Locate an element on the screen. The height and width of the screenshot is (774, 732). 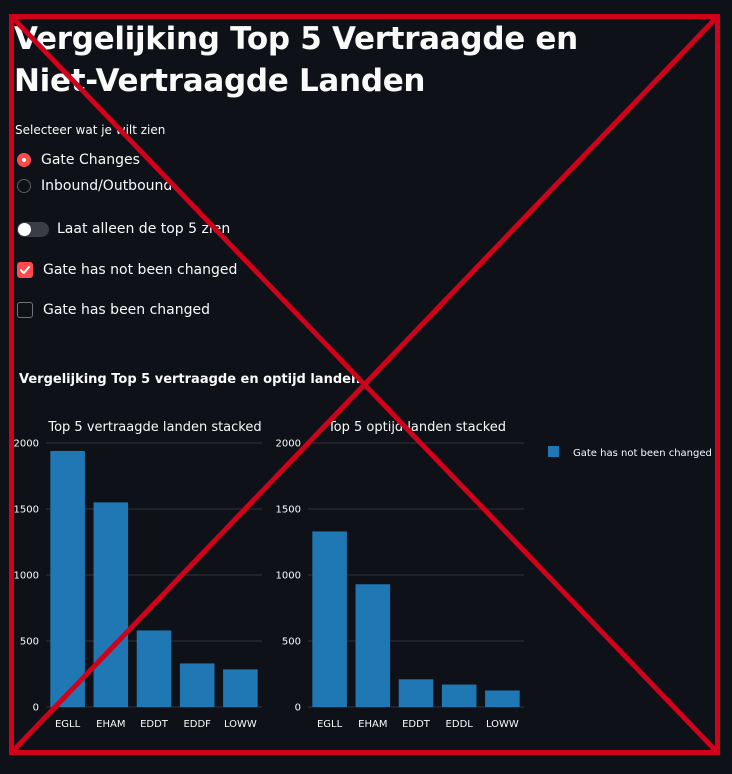
x-tick-label: EDDL is located at coordinates (460, 724).